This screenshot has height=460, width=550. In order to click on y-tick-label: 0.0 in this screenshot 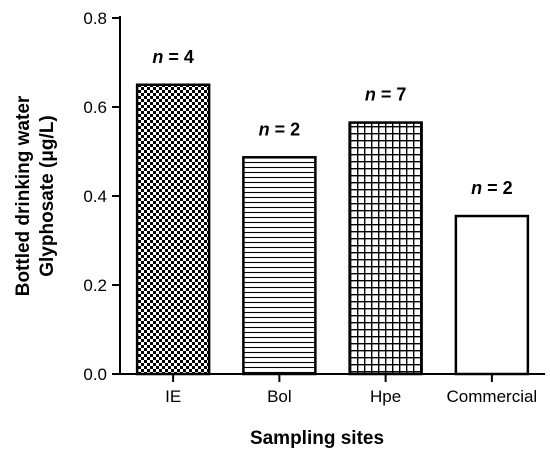, I will do `click(95, 374)`.